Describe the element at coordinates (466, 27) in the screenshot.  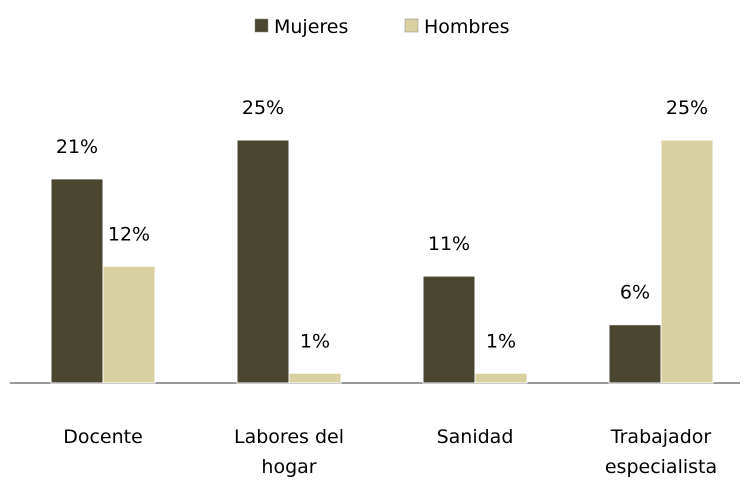
I see `legend-label: Hombres` at that location.